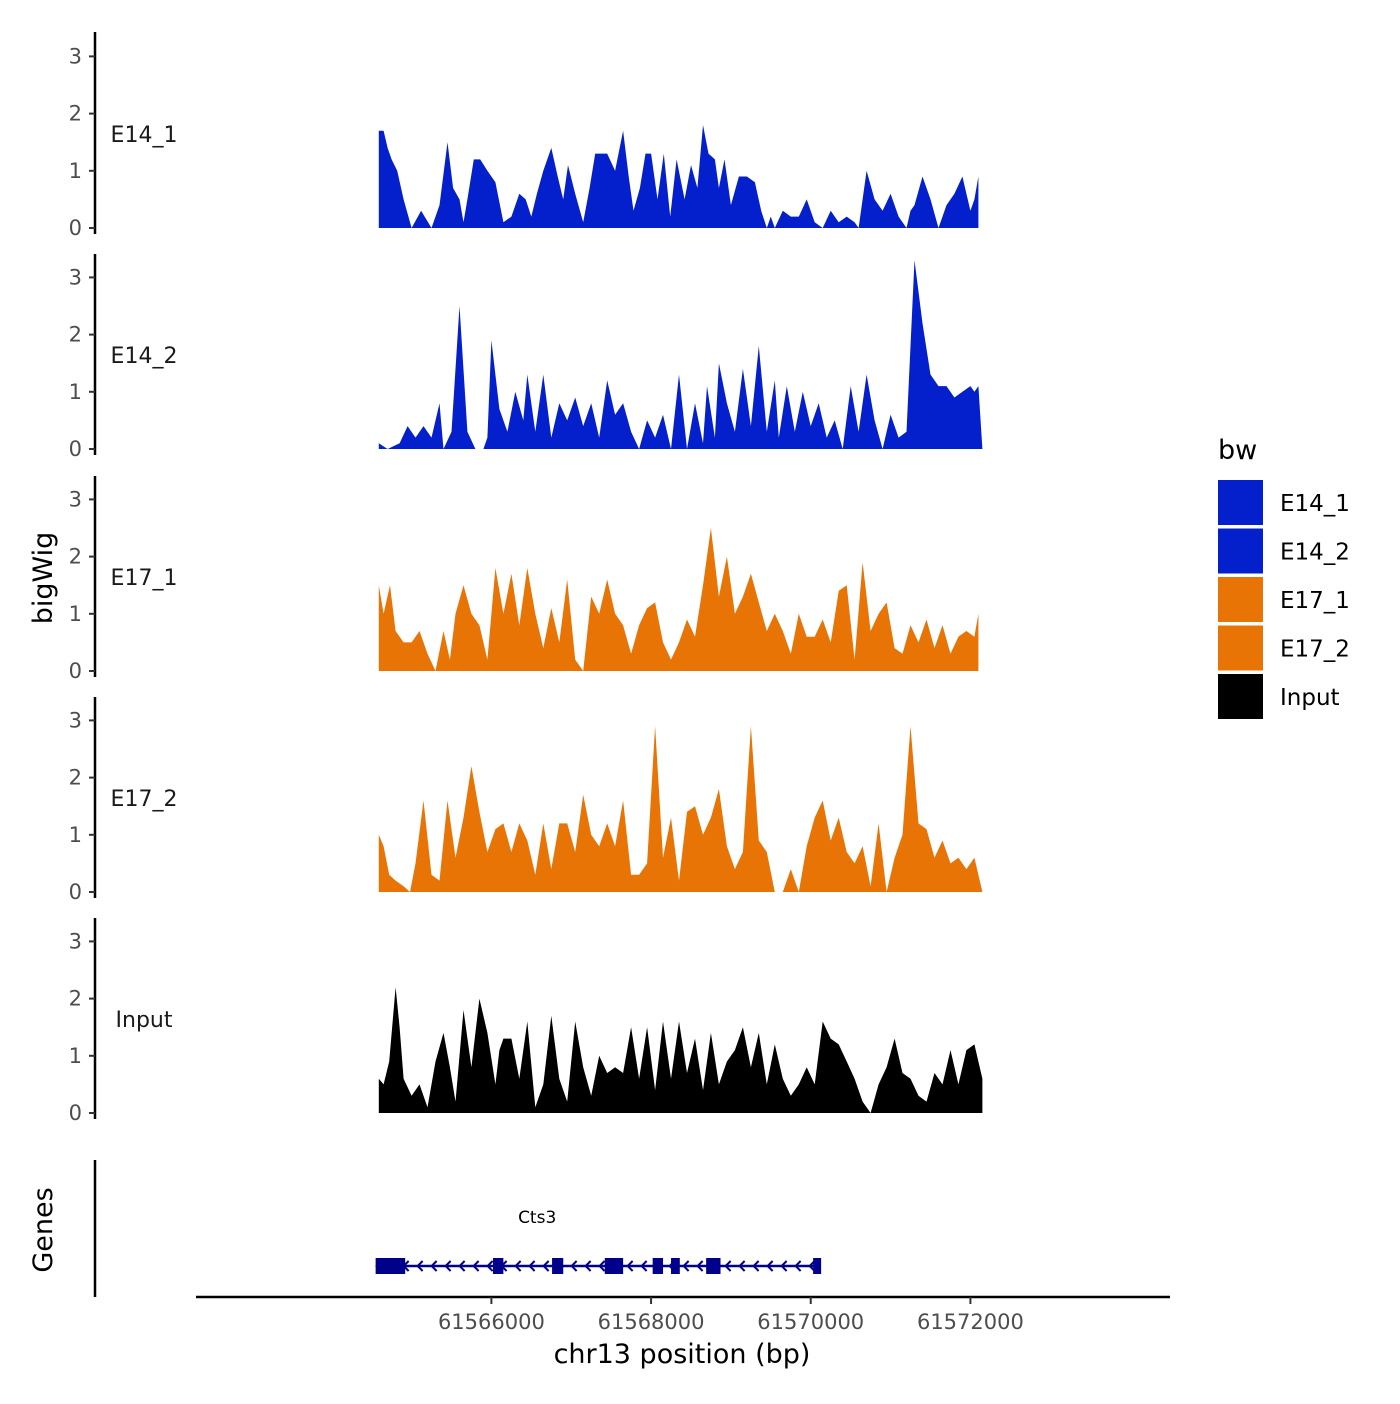  I want to click on legend-title: bw, so click(1237, 450).